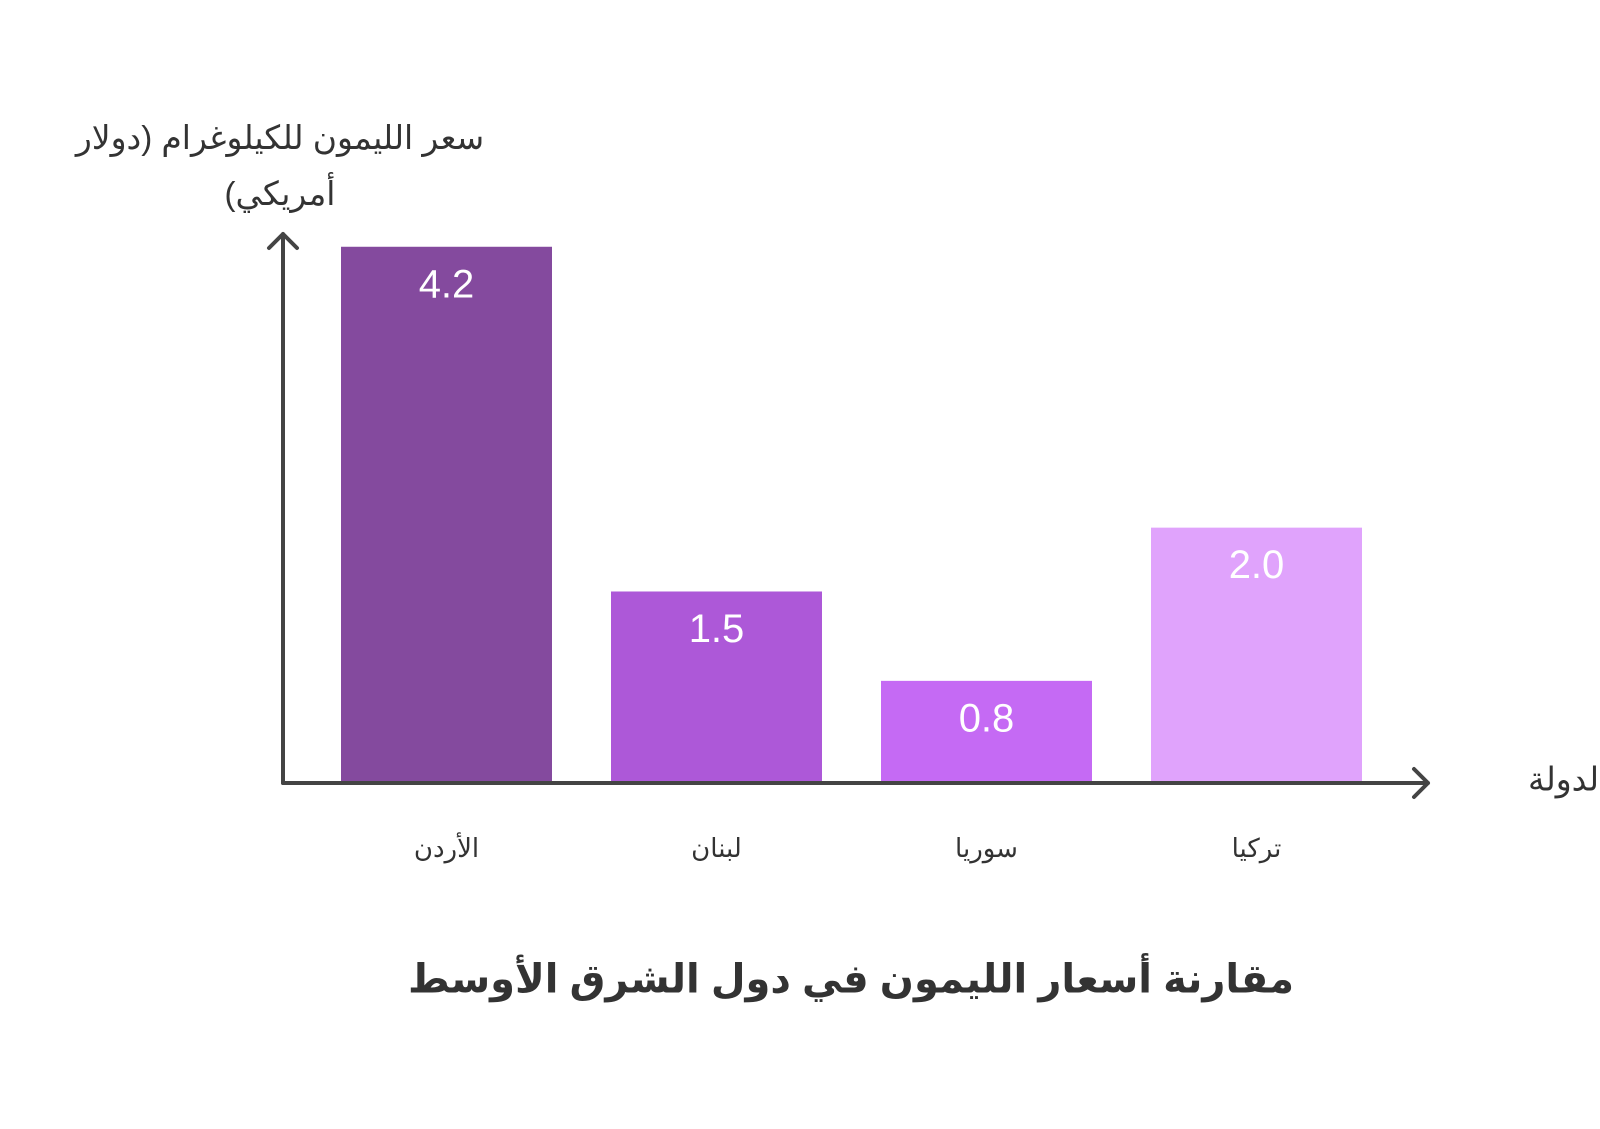  What do you see at coordinates (1257, 565) in the screenshot?
I see `value-label: 2.0` at bounding box center [1257, 565].